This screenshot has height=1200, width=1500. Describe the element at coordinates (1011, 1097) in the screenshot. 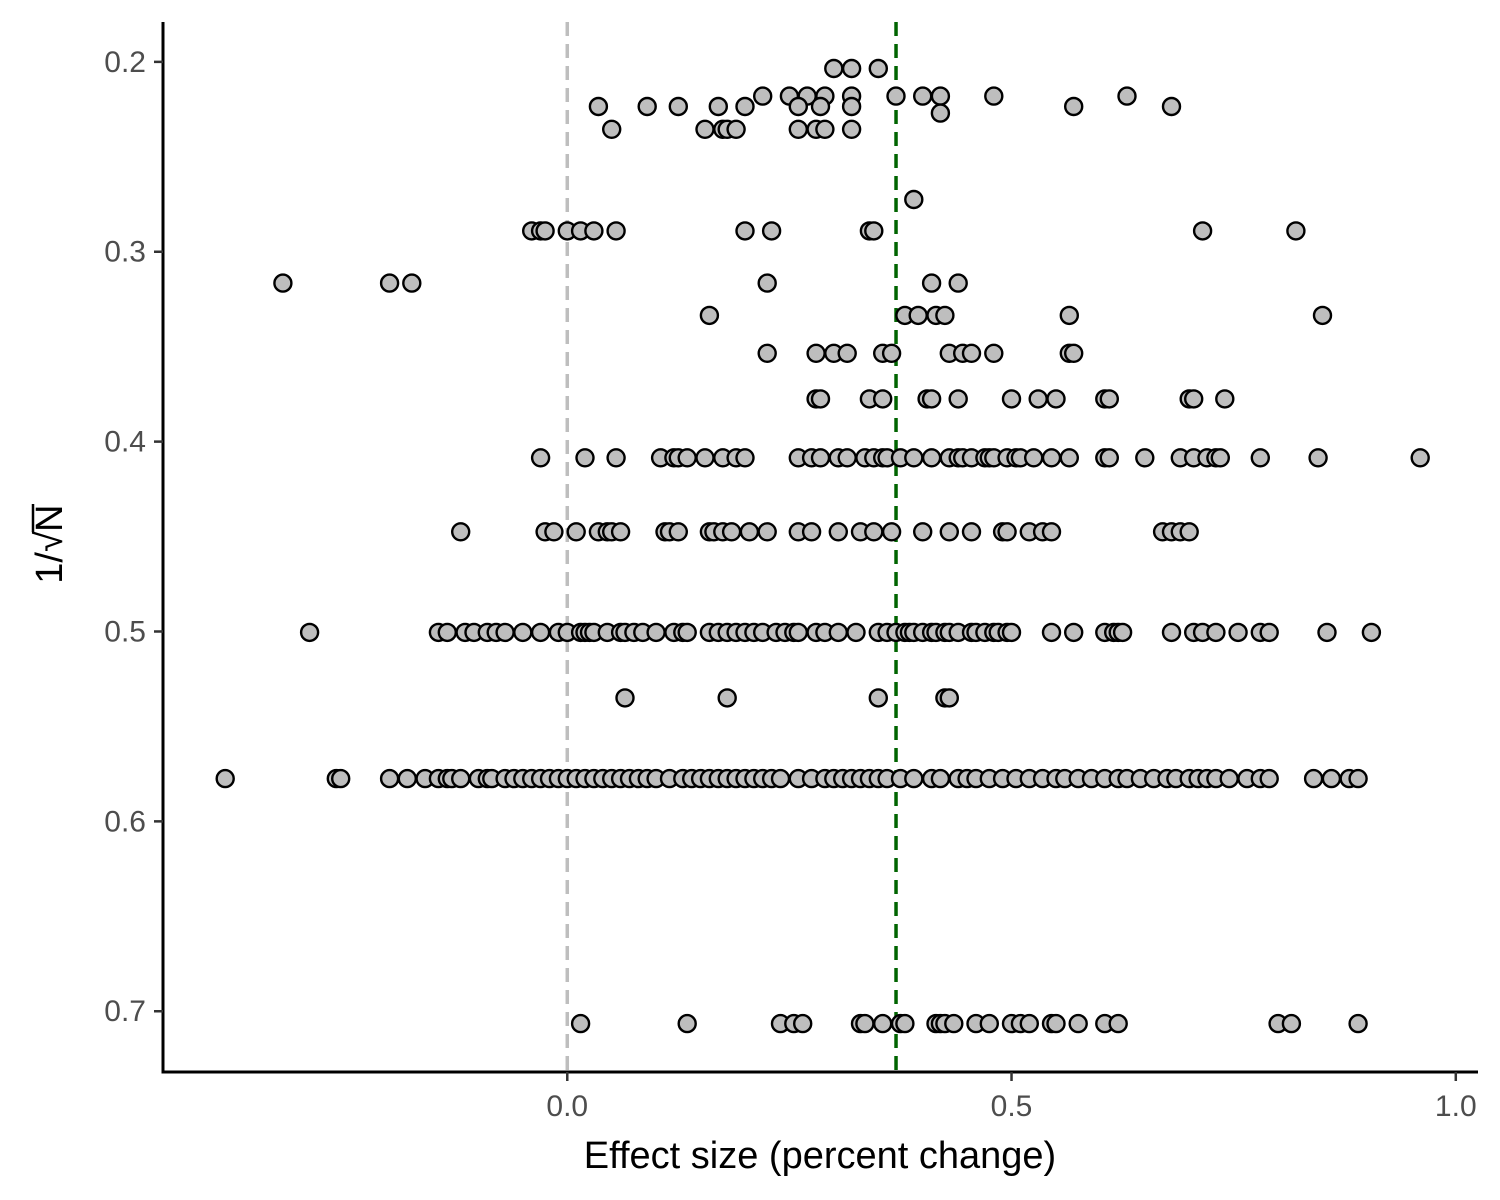

I see `x-axis-ticks: 0.0 0.5 1.0` at that location.